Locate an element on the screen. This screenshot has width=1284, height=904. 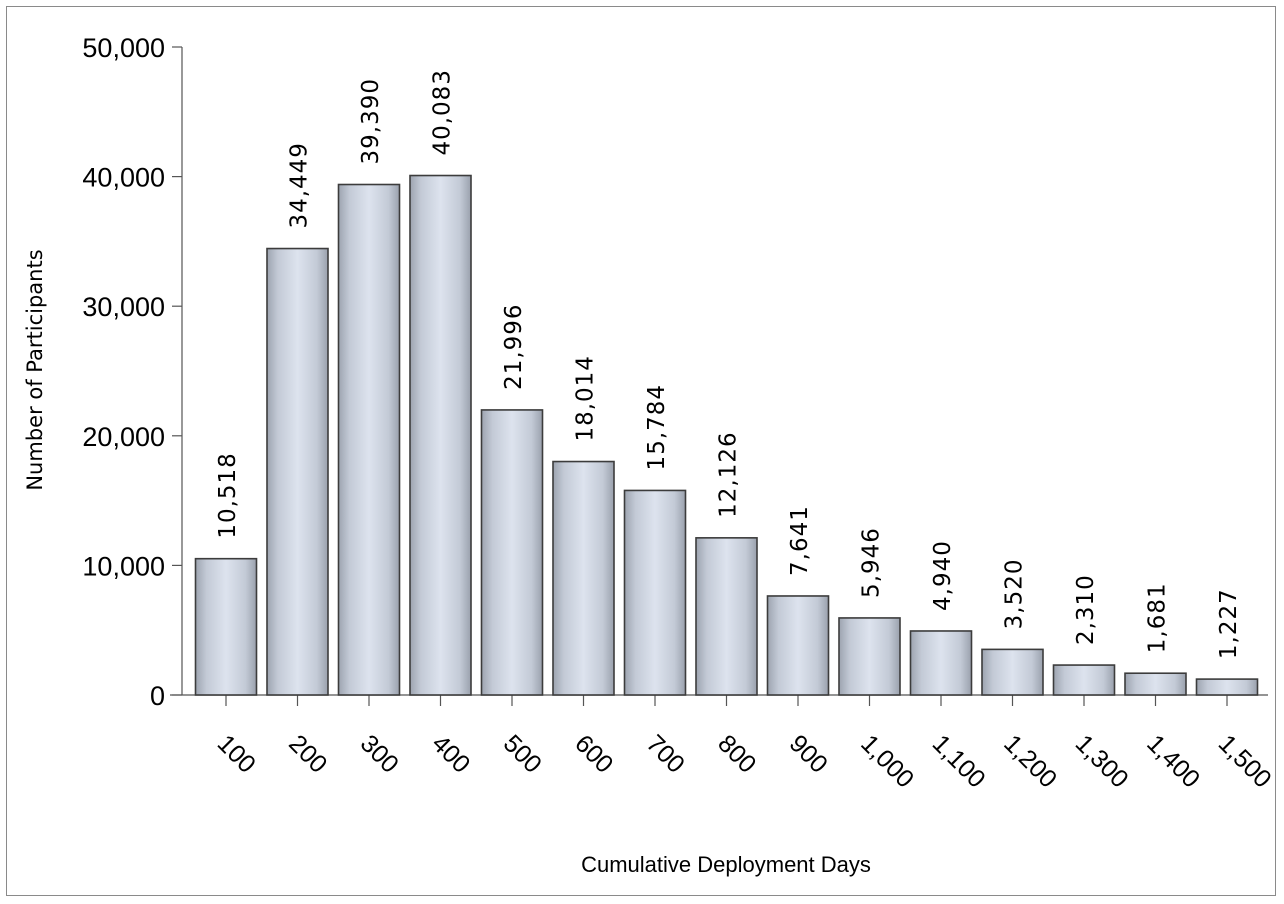
data-label: 1,227 is located at coordinates (1229, 623).